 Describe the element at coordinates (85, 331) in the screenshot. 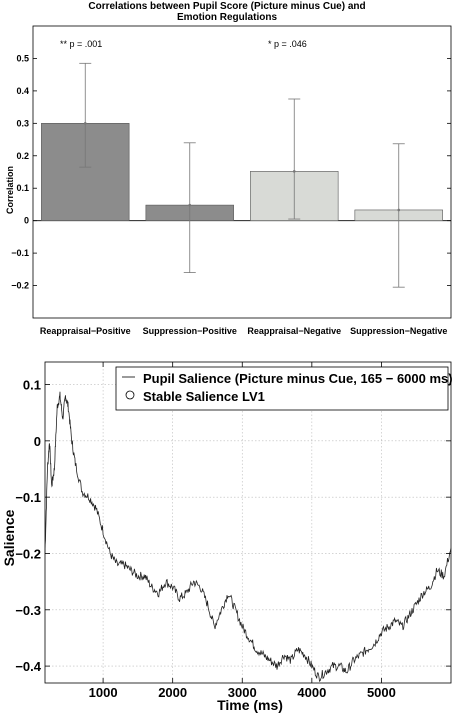

I see `x-tick-label: Reappraisal−Positive` at that location.